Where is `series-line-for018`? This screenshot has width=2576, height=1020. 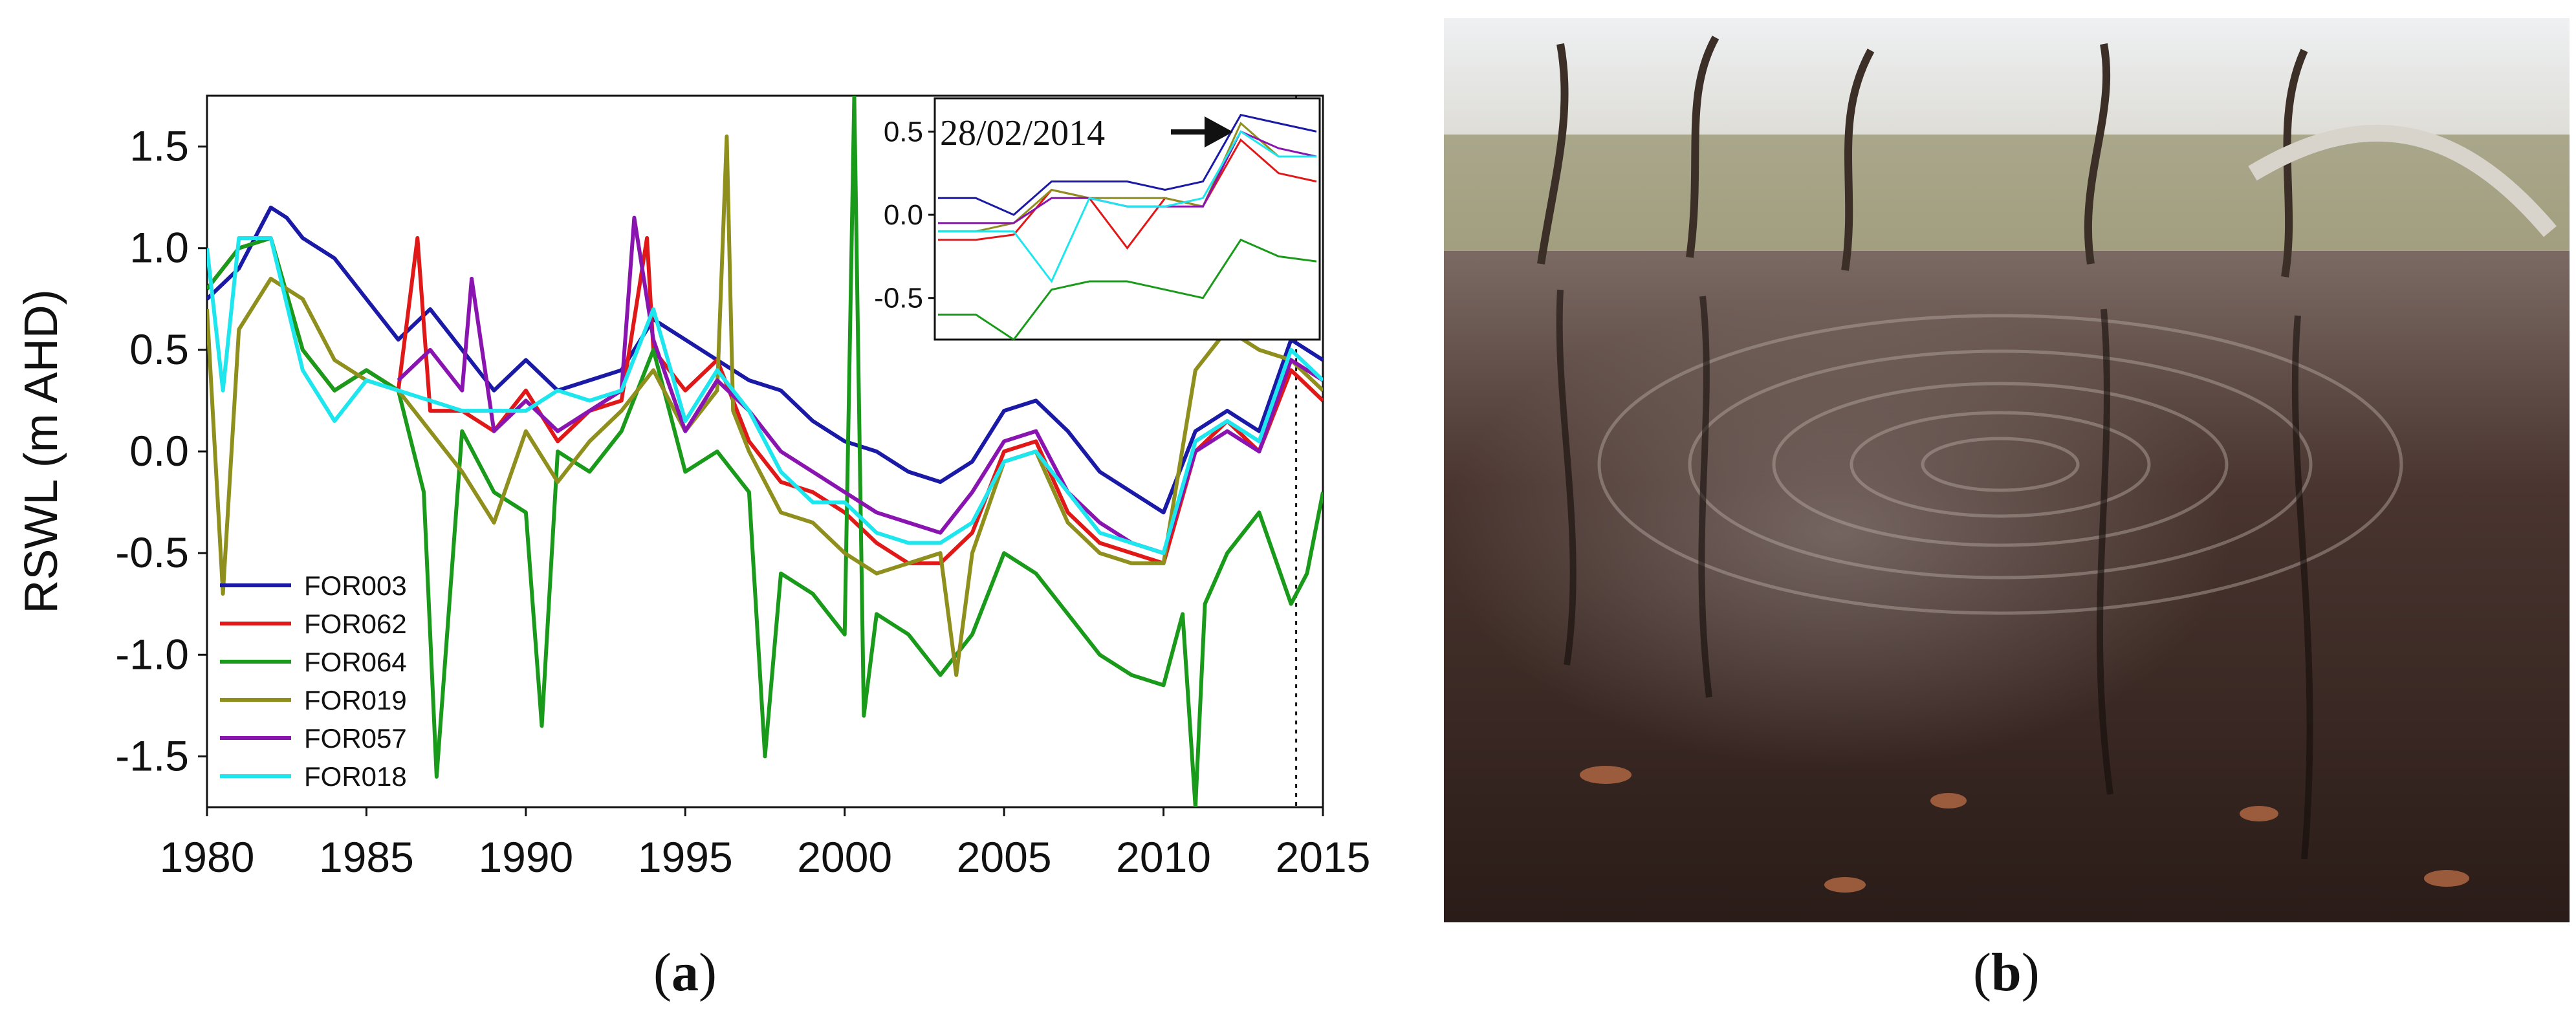 series-line-for018 is located at coordinates (765, 396).